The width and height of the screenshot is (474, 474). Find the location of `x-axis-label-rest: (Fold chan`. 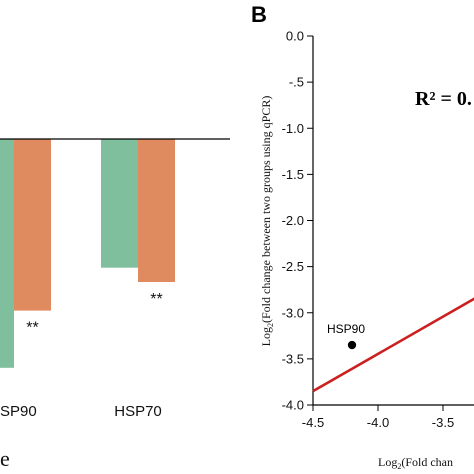

x-axis-label-rest: (Fold chan is located at coordinates (427, 462).